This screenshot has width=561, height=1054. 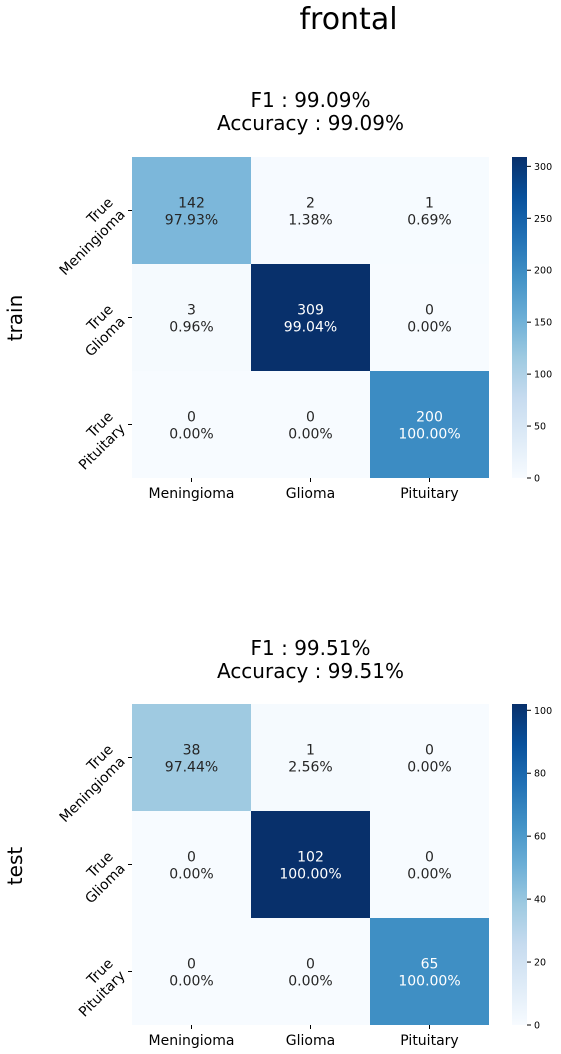 I want to click on panel-title-line: F1 : 99.09%, so click(x=311, y=100).